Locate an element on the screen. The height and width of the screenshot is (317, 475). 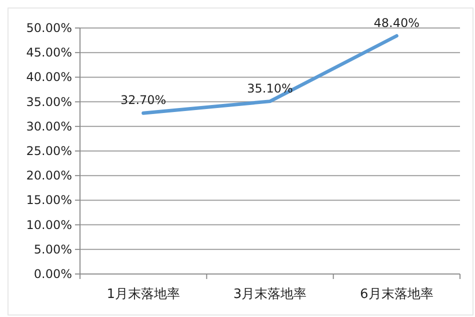
x-tick-label: 3月末落地率 is located at coordinates (270, 294).